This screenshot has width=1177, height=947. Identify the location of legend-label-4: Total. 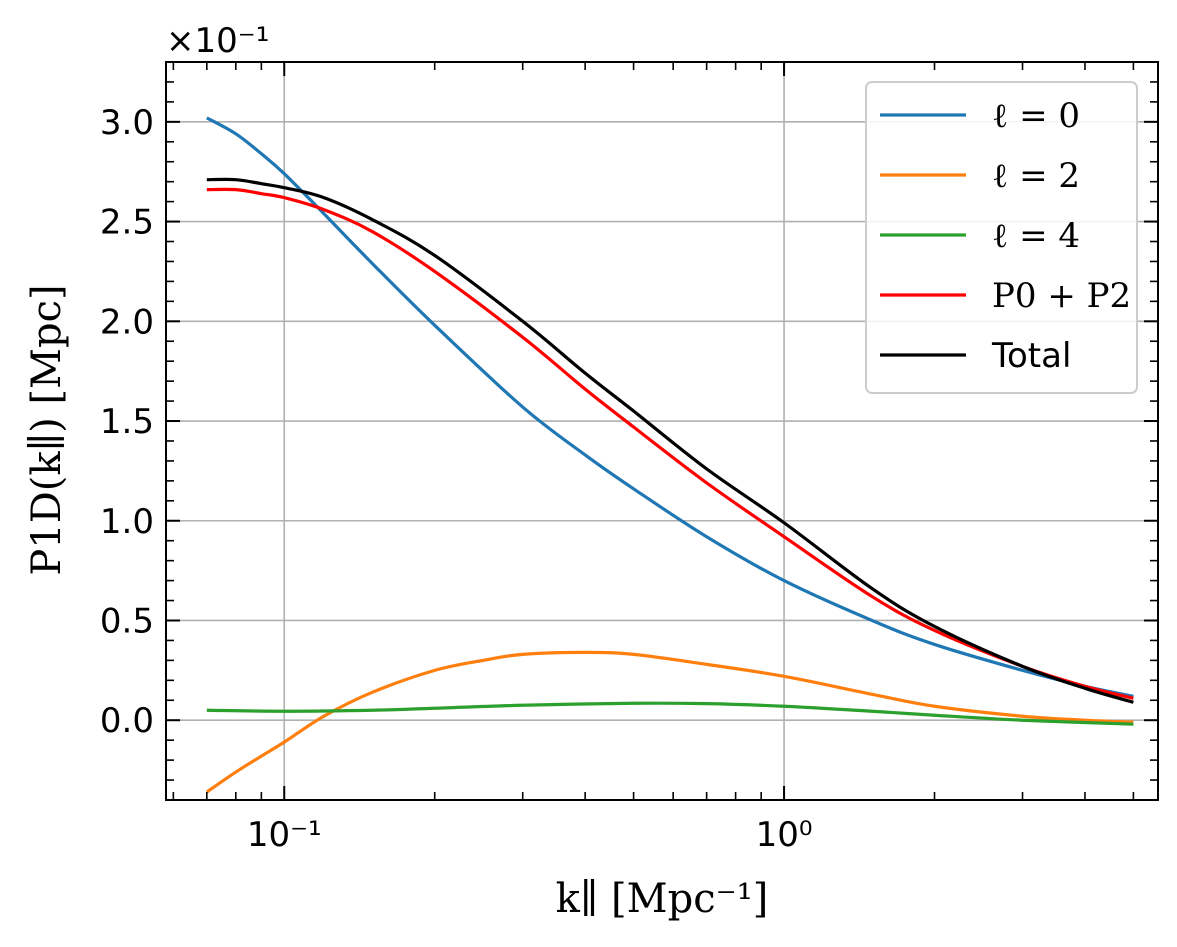
(1031, 356).